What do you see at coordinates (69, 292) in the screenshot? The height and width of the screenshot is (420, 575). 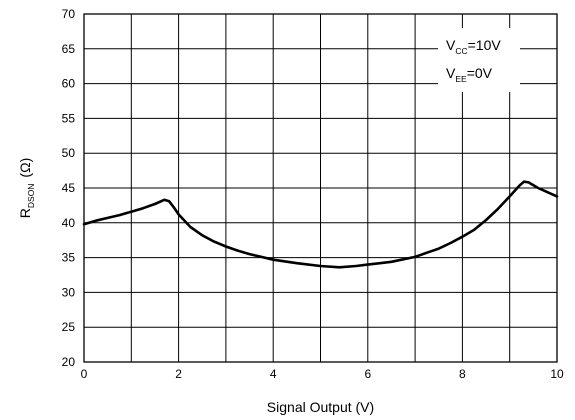 I see `y-tick-label: 30` at bounding box center [69, 292].